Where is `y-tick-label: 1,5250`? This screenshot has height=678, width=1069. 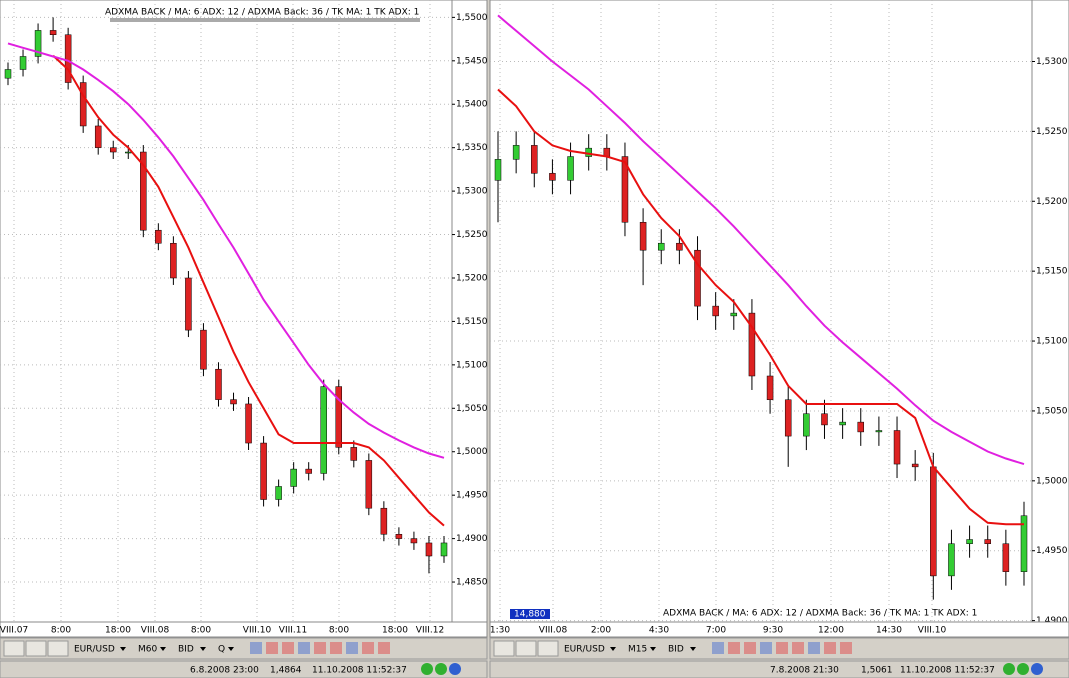
y-tick-label: 1,5250 is located at coordinates (1052, 132).